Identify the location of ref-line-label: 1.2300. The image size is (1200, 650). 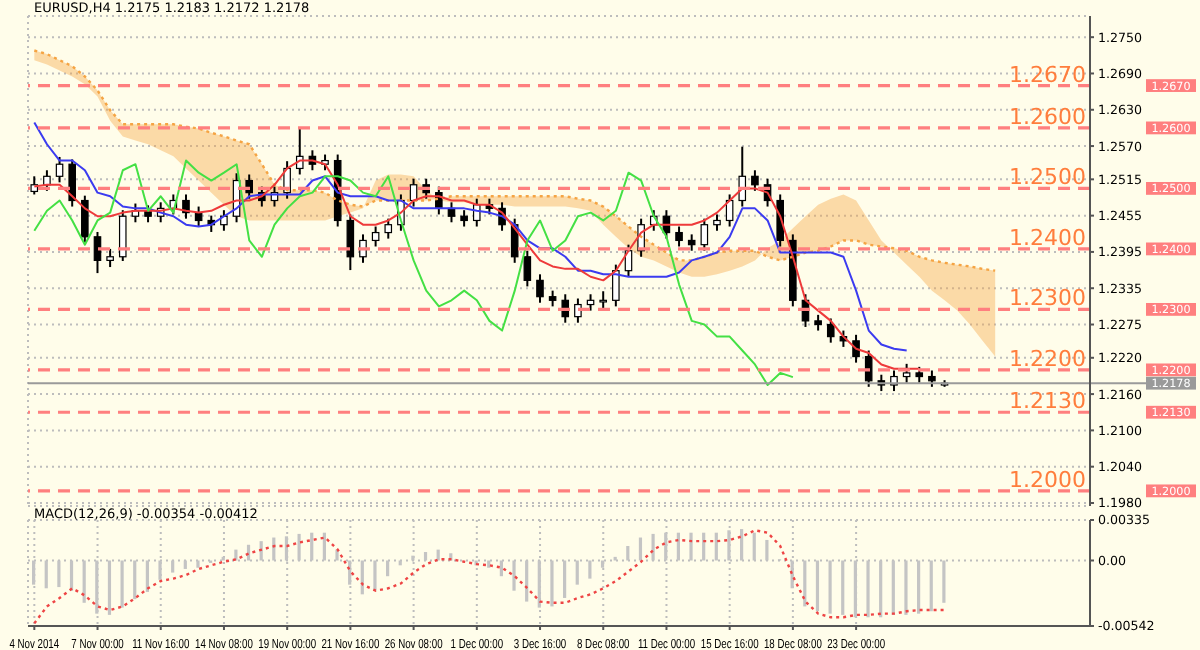
(1047, 298).